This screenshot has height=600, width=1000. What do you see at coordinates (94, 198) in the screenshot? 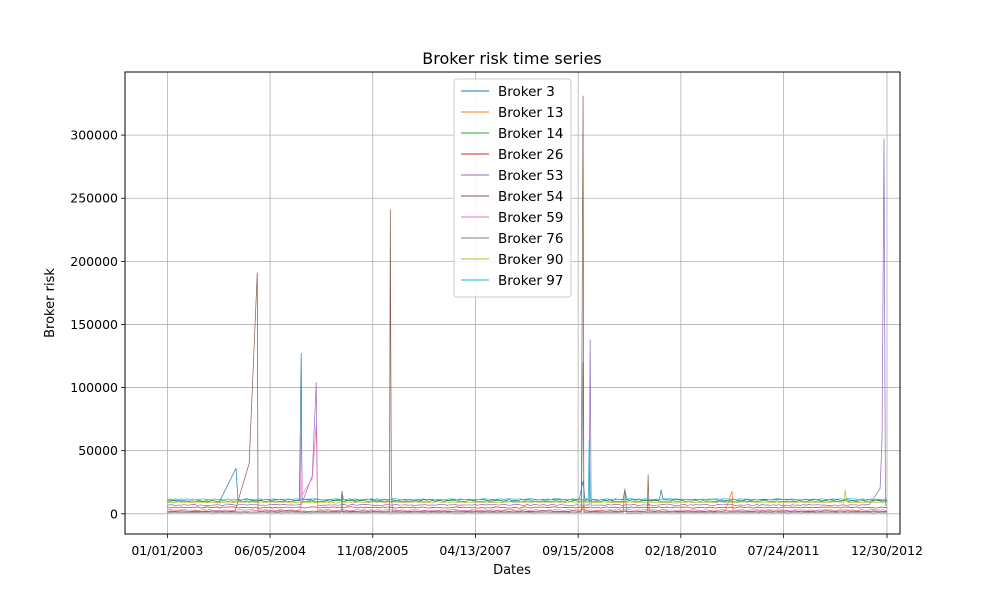
I see `y-tick-label: 250000` at bounding box center [94, 198].